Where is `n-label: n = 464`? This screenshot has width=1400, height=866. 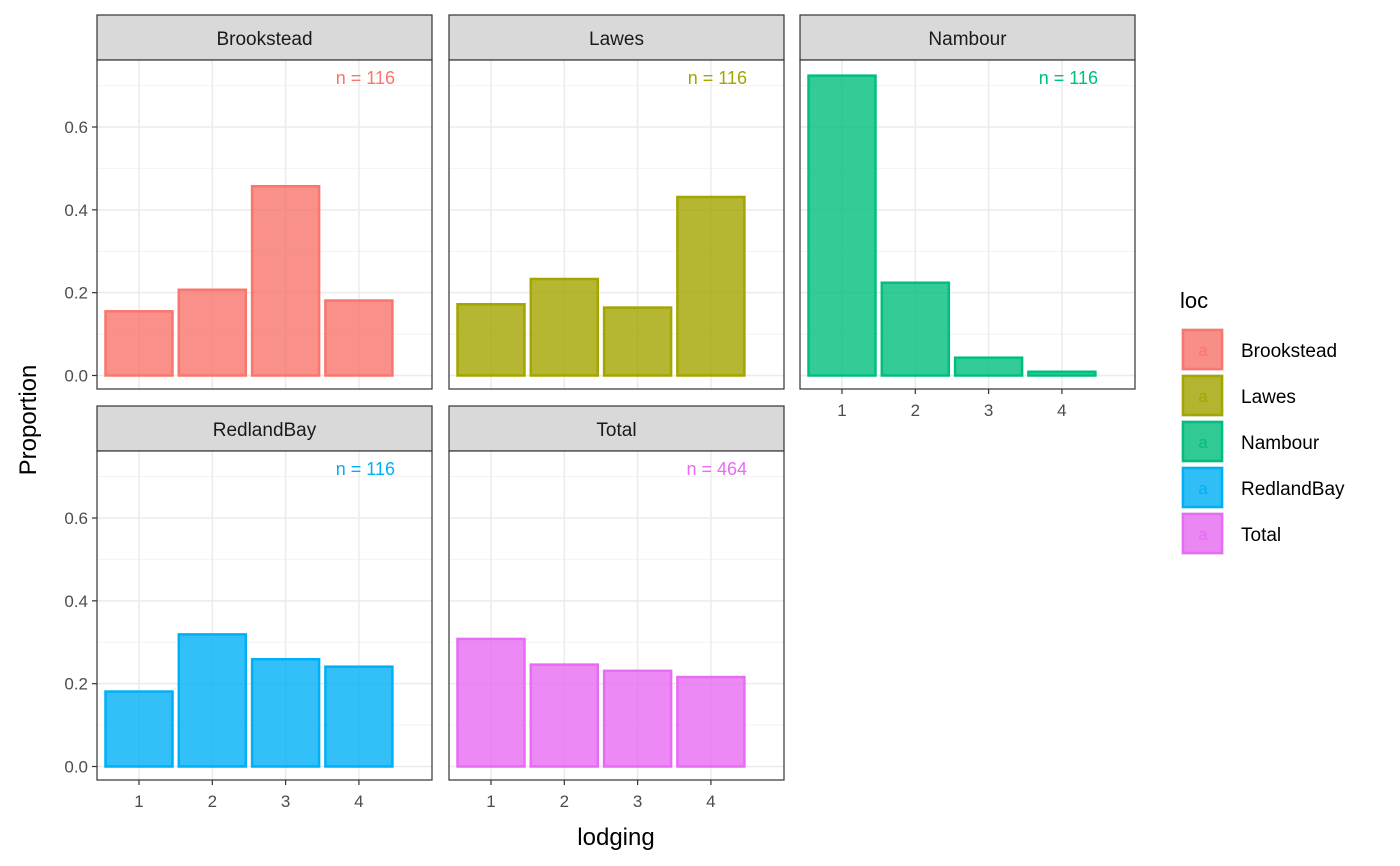
n-label: n = 464 is located at coordinates (716, 469).